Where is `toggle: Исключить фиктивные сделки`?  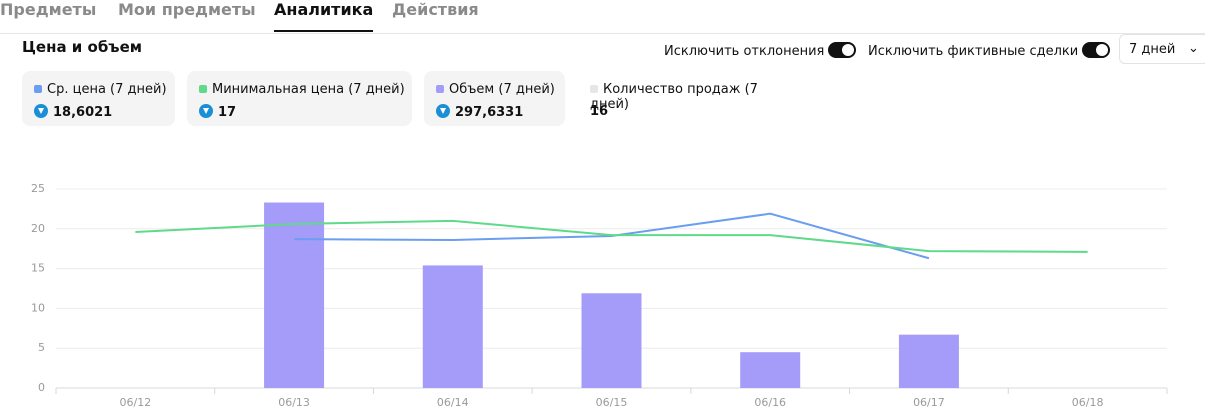 toggle: Исключить фиктивные сделки is located at coordinates (989, 50).